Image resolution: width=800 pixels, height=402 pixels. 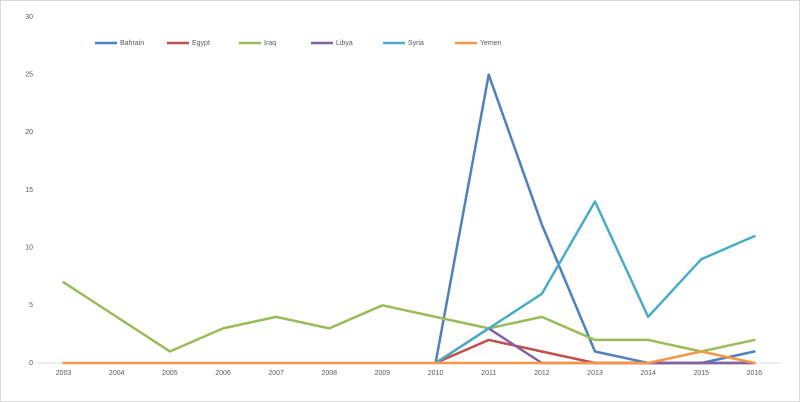 What do you see at coordinates (64, 373) in the screenshot?
I see `x-tick-label: 2003` at bounding box center [64, 373].